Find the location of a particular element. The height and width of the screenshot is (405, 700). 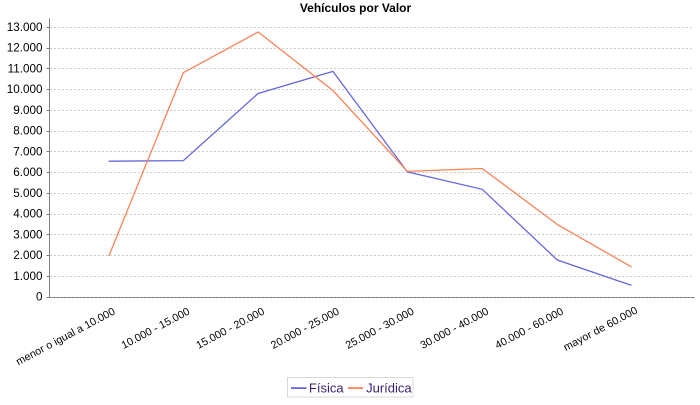

svg-text: 0 is located at coordinates (39, 297).